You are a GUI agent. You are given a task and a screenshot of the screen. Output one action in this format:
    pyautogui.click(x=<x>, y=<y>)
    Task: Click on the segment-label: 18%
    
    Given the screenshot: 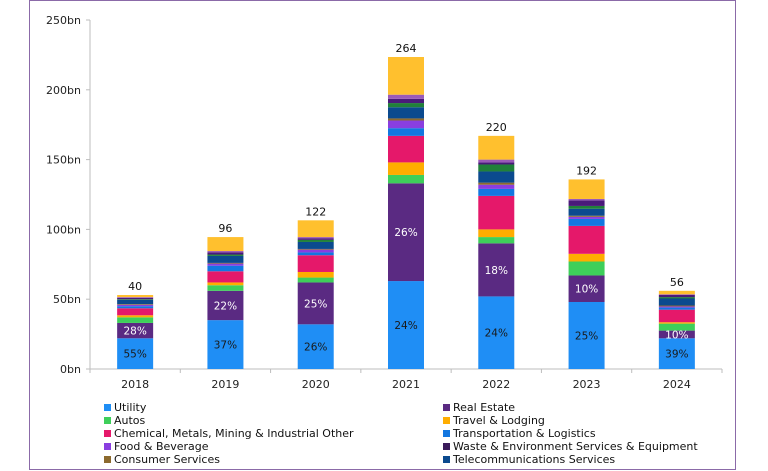 What is the action you would take?
    pyautogui.click(x=496, y=271)
    